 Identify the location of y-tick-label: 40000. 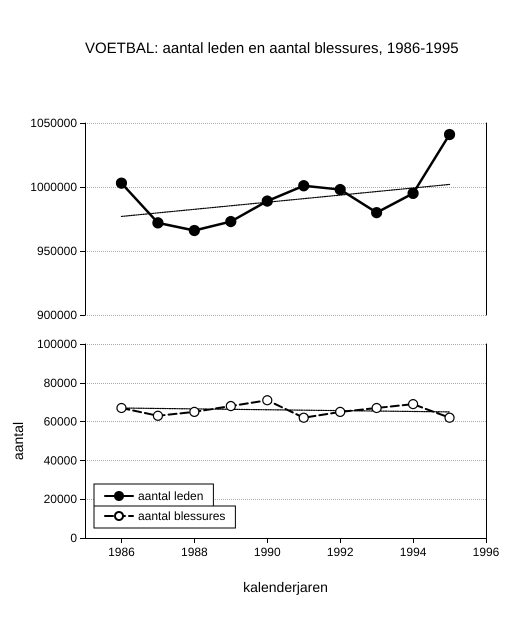
(61, 460).